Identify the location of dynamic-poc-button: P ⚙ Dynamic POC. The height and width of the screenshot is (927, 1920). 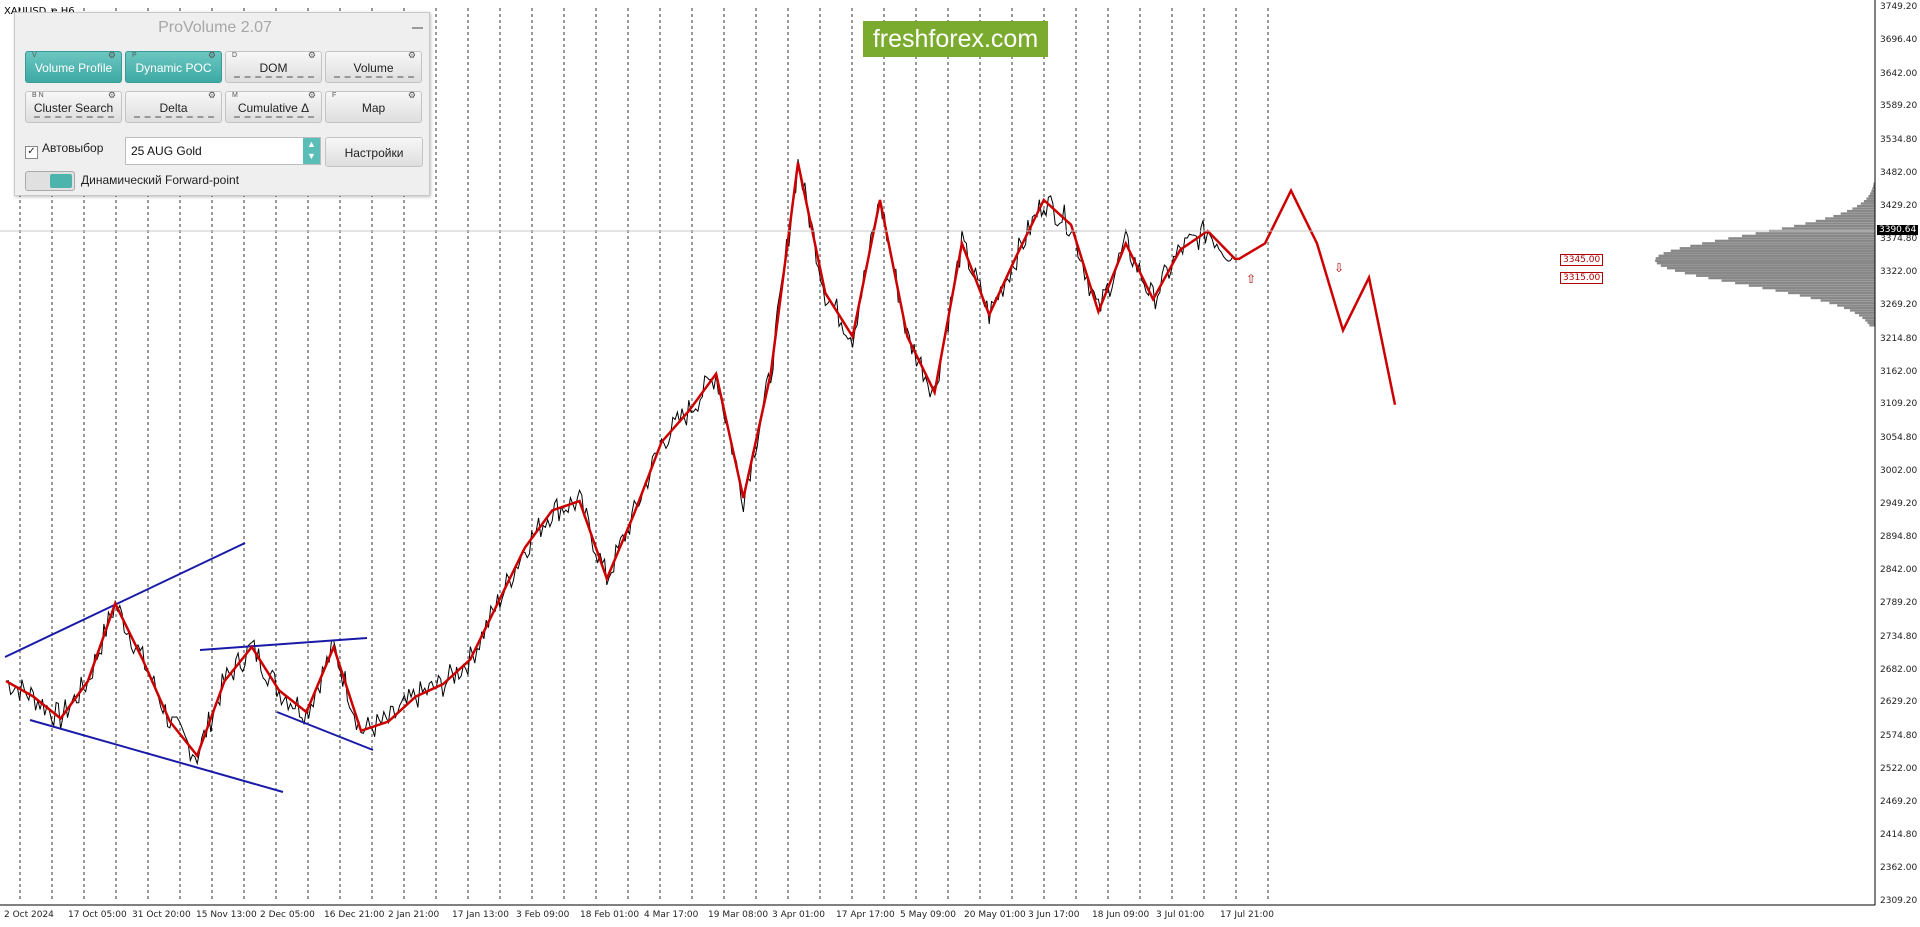
(173, 66).